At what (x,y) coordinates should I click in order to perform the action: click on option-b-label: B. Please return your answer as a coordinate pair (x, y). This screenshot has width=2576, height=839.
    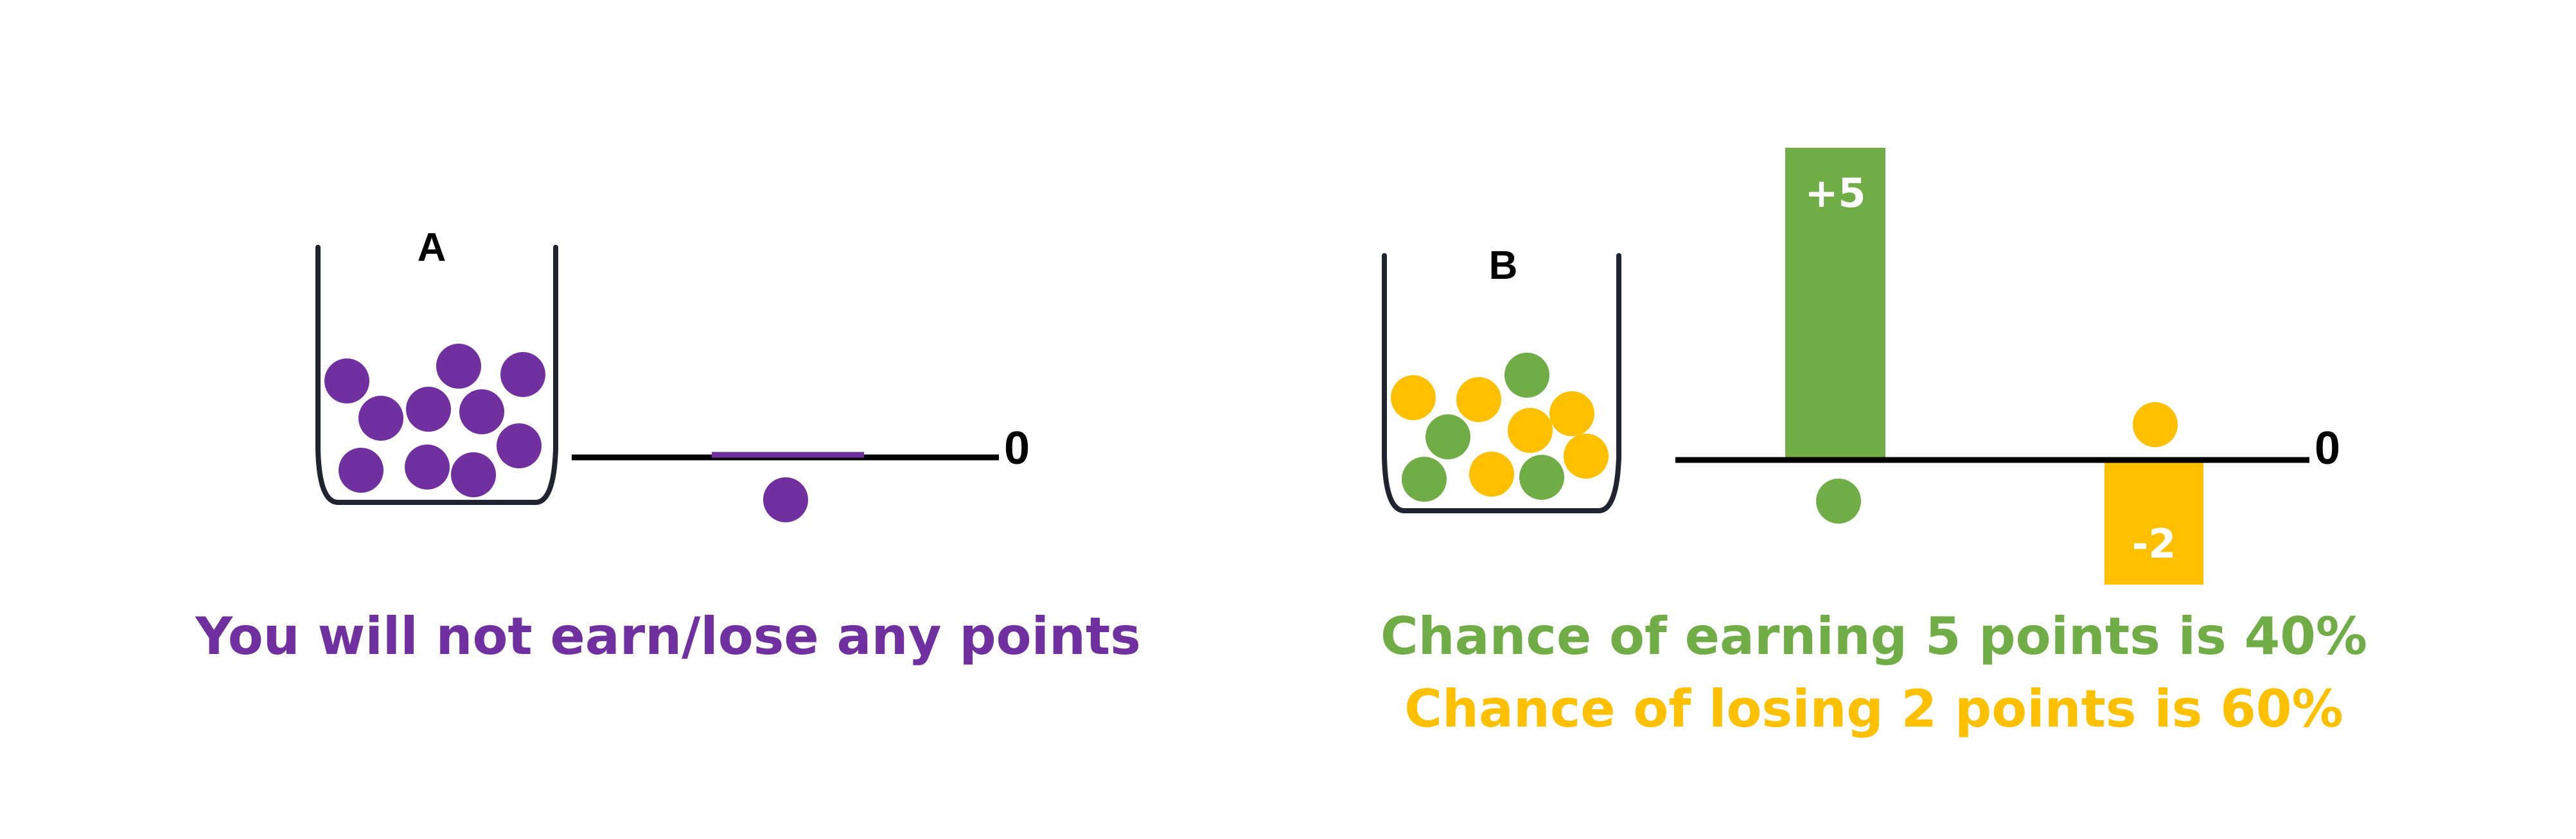
    Looking at the image, I should click on (1503, 265).